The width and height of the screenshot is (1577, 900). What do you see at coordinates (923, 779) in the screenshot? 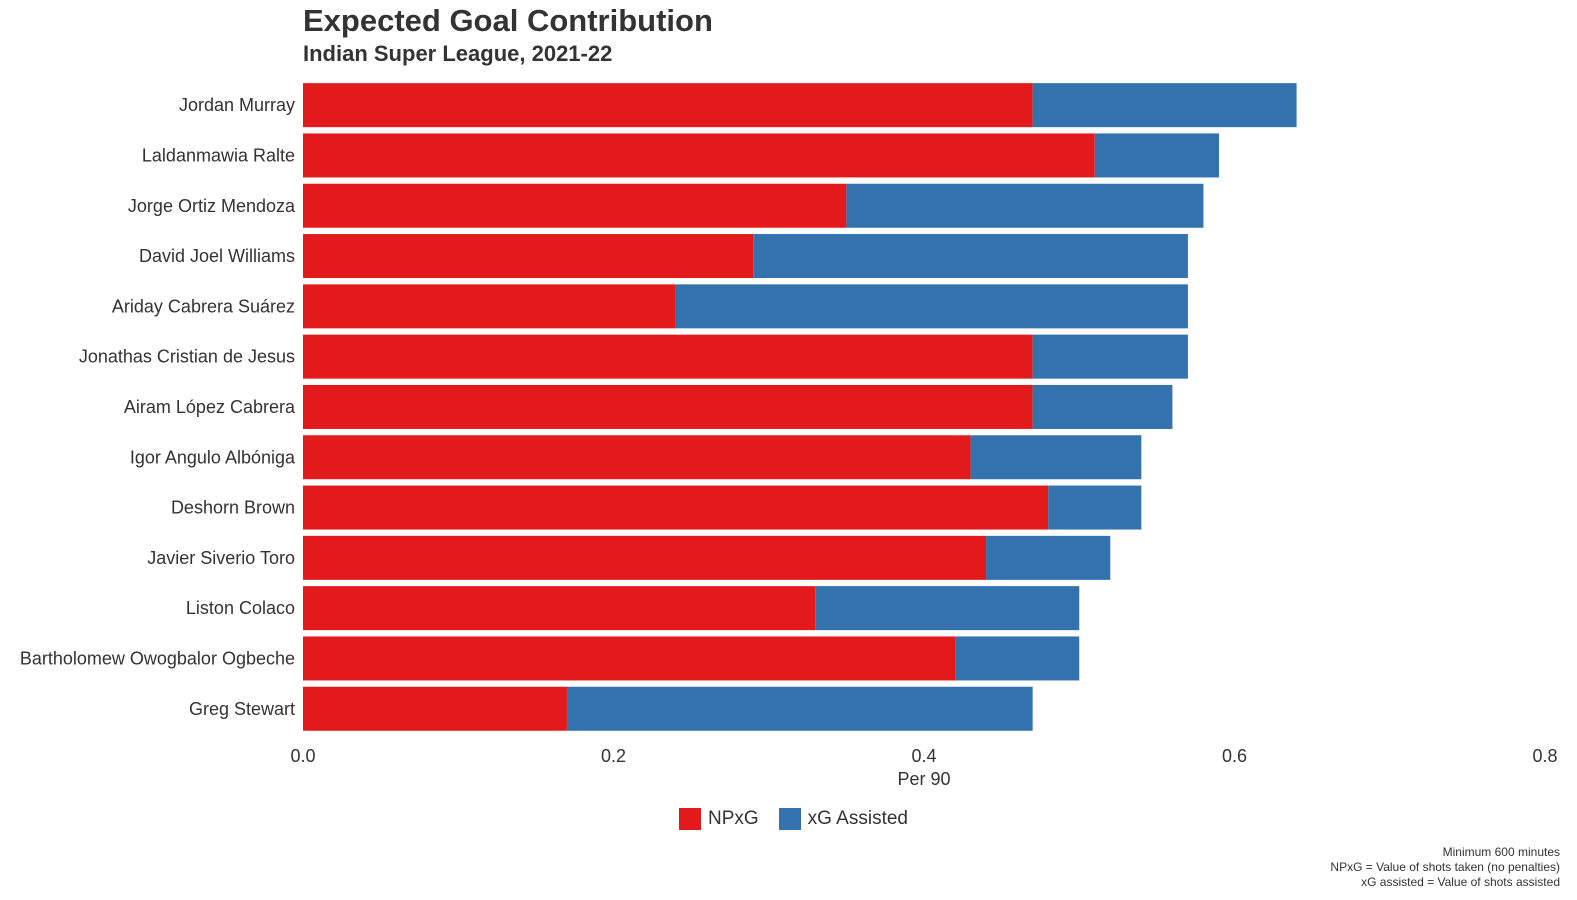
I see `x-axis-title: Per 90` at bounding box center [923, 779].